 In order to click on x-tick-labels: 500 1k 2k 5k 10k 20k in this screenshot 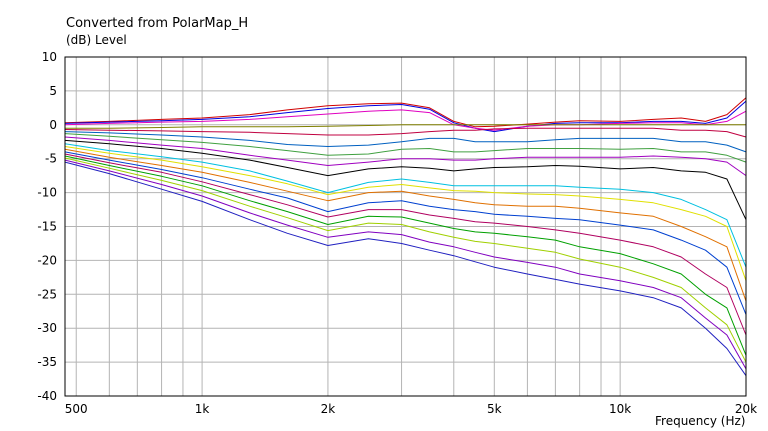, I will do `click(411, 409)`.